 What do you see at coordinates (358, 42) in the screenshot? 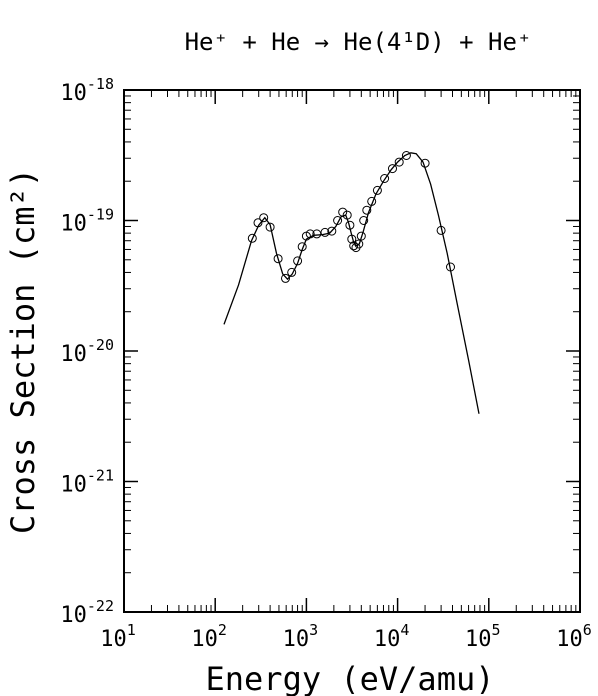
I see `chart-title: He⁺ + He → He(4¹D) + He⁺` at bounding box center [358, 42].